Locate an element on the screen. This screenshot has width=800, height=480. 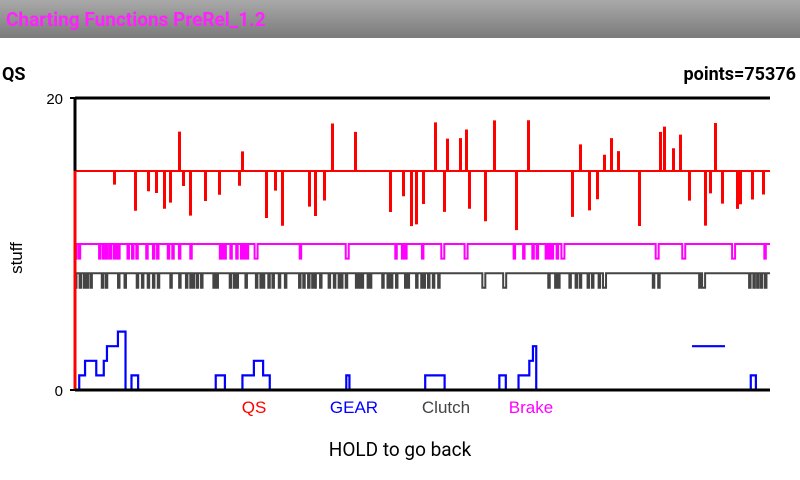
y-axis-label: stuff is located at coordinates (16, 258).